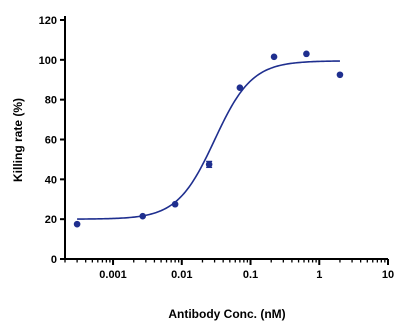 The width and height of the screenshot is (399, 325). What do you see at coordinates (113, 275) in the screenshot?
I see `x-tick-label: 0.001` at bounding box center [113, 275].